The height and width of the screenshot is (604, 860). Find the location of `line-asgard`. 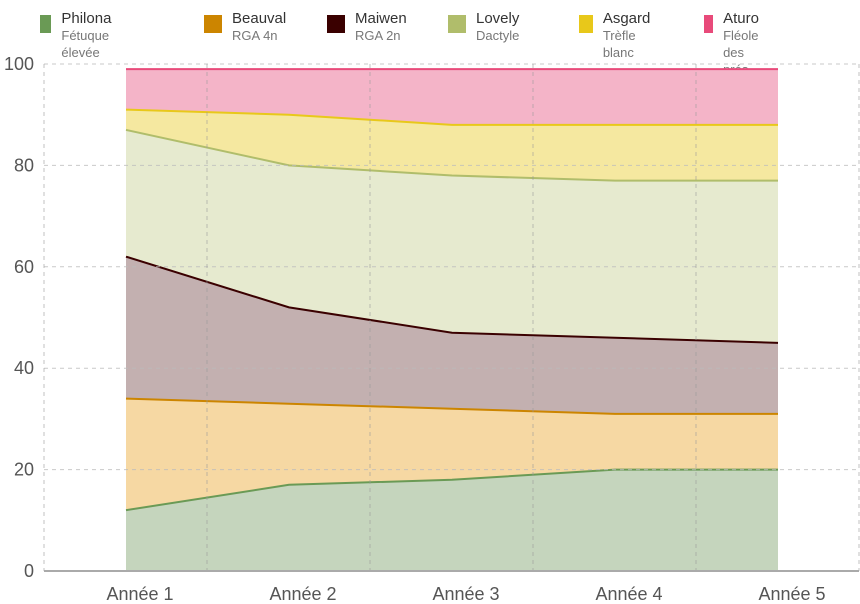

line-asgard is located at coordinates (451, 117).